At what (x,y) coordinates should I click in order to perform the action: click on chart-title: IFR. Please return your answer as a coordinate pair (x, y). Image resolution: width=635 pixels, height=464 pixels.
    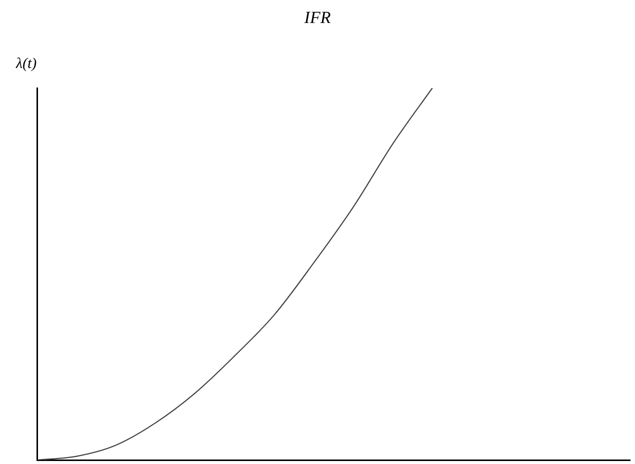
    Looking at the image, I should click on (317, 18).